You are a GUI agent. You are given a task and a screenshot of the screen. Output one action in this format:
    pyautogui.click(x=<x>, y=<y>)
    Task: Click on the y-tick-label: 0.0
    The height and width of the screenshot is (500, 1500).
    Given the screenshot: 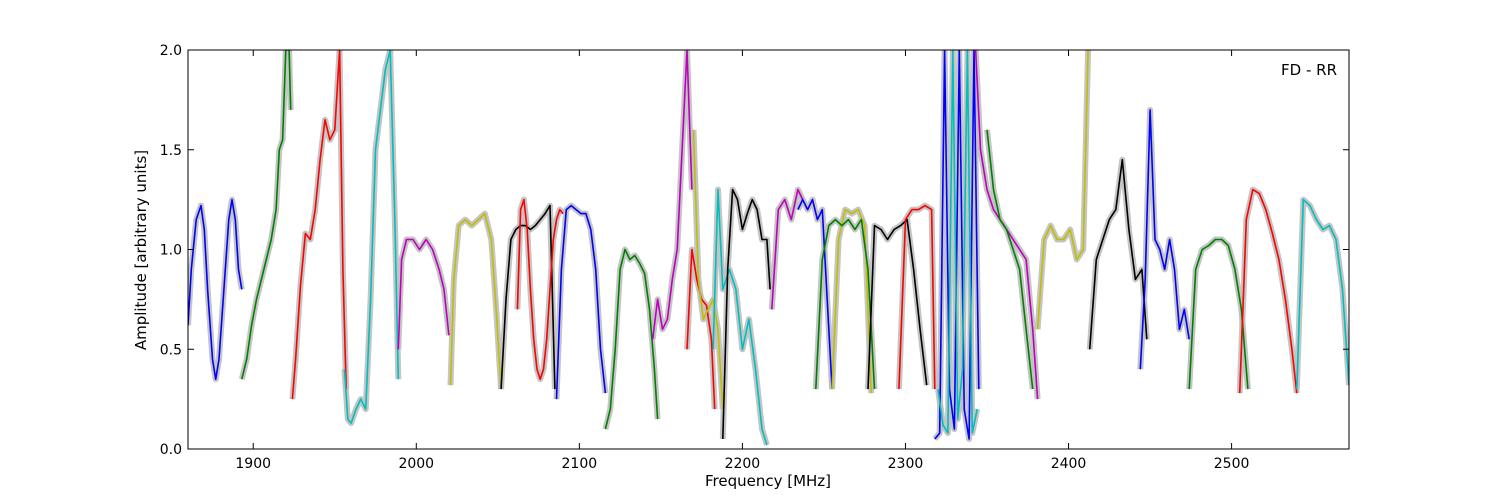 What is the action you would take?
    pyautogui.click(x=171, y=450)
    